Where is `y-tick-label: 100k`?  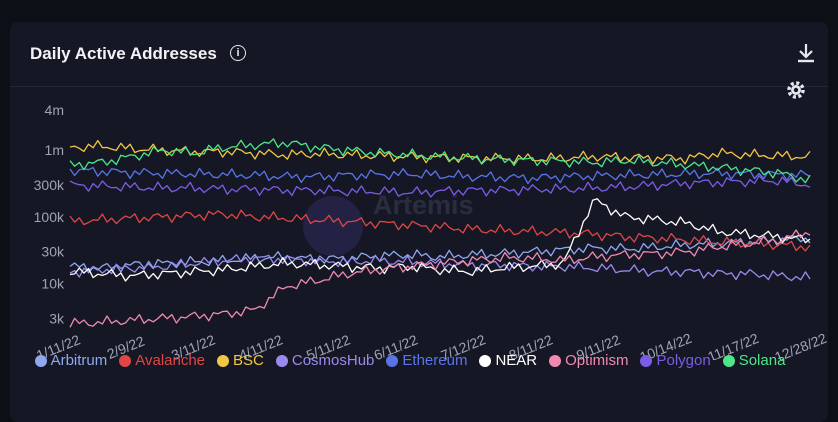 y-tick-label: 100k is located at coordinates (49, 217).